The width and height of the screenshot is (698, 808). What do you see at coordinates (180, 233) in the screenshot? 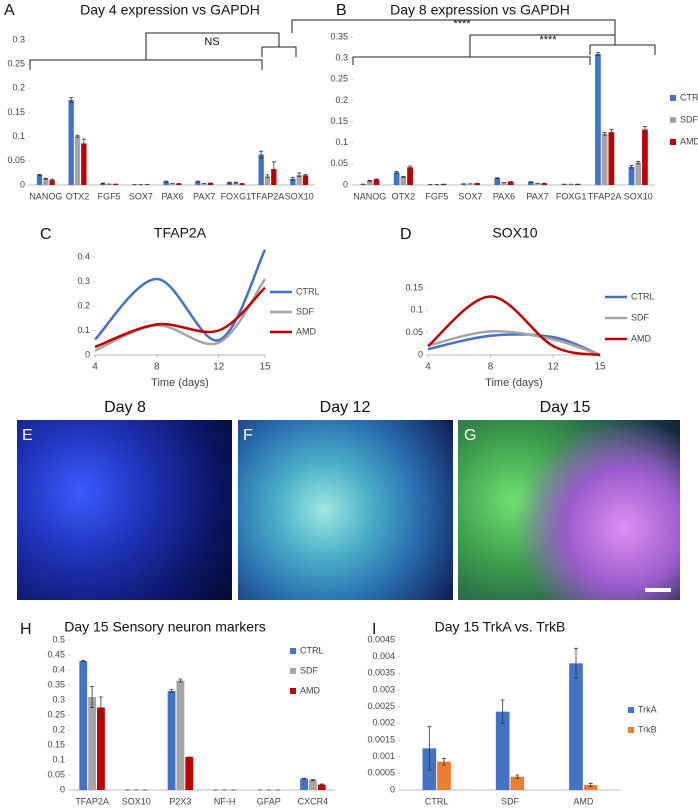
I see `chart-title: TFAP2A` at bounding box center [180, 233].